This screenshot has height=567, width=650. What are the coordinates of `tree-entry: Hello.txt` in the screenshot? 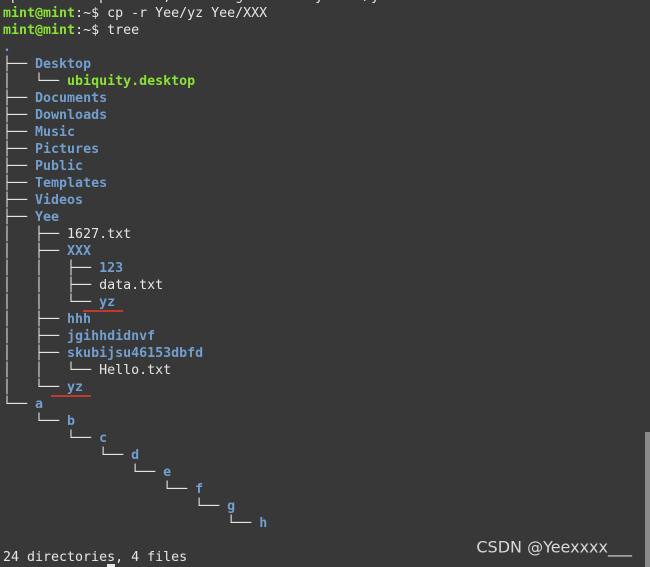 It's located at (135, 370).